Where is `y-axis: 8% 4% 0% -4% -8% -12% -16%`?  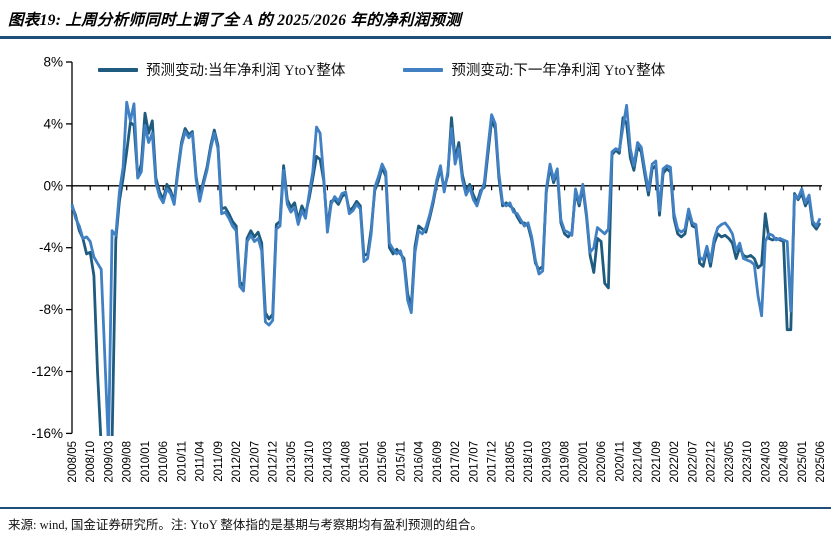 y-axis: 8% 4% 0% -4% -8% -12% -16% is located at coordinates (52, 248).